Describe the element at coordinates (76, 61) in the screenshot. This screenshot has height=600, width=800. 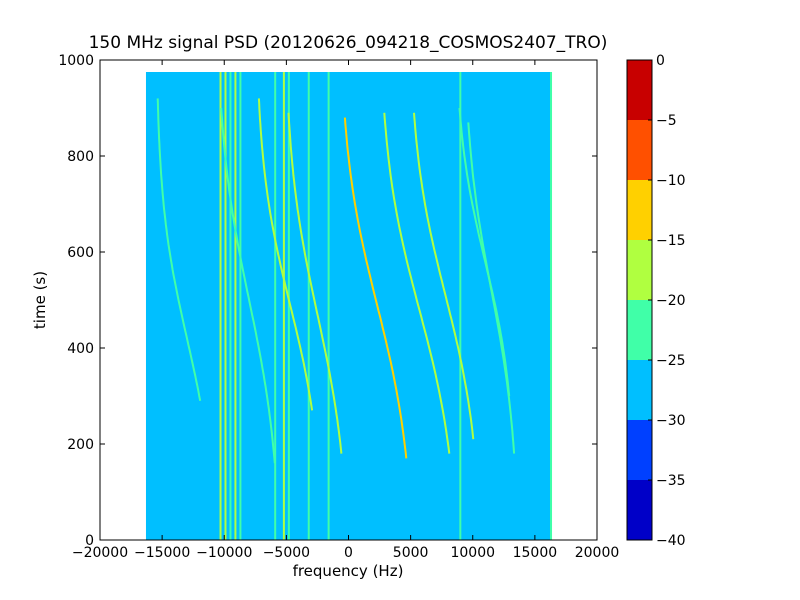
I see `y-tick-label: 1000` at that location.